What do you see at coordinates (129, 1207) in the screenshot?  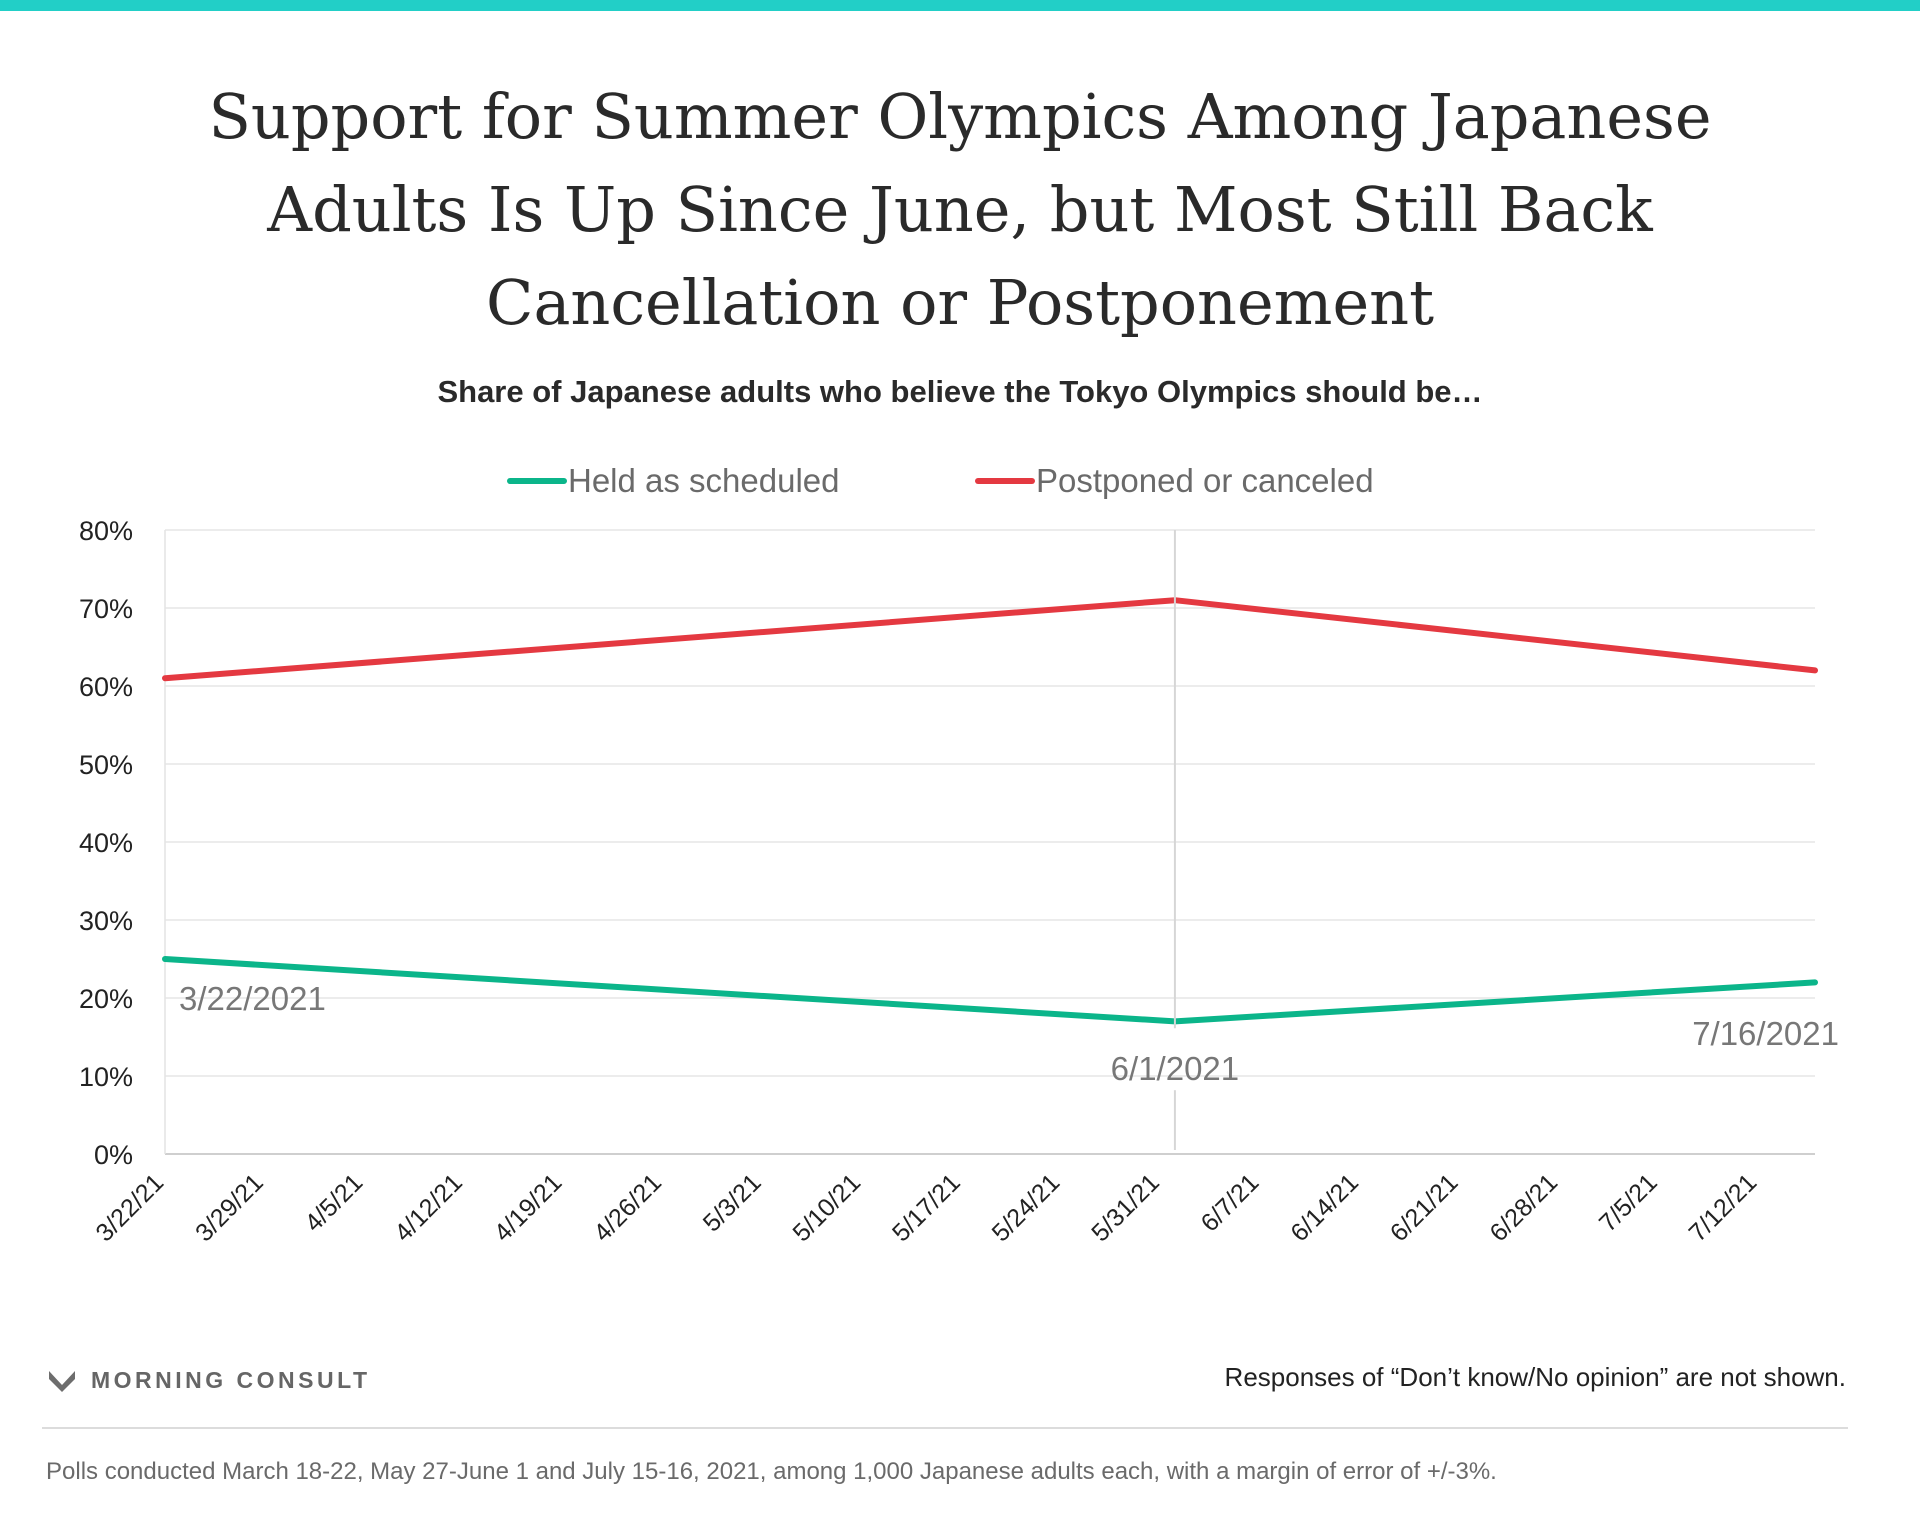 I see `x-tick-label: 3/22/21` at bounding box center [129, 1207].